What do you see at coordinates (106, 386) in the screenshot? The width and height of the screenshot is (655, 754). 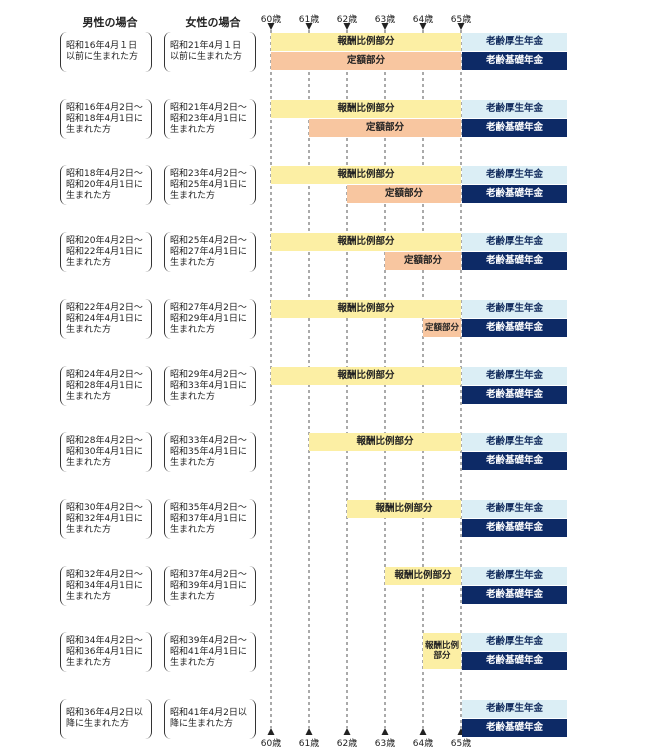 I see `male-birth-range: 昭和24年4月2日～昭和28年4月1日に生まれた方` at bounding box center [106, 386].